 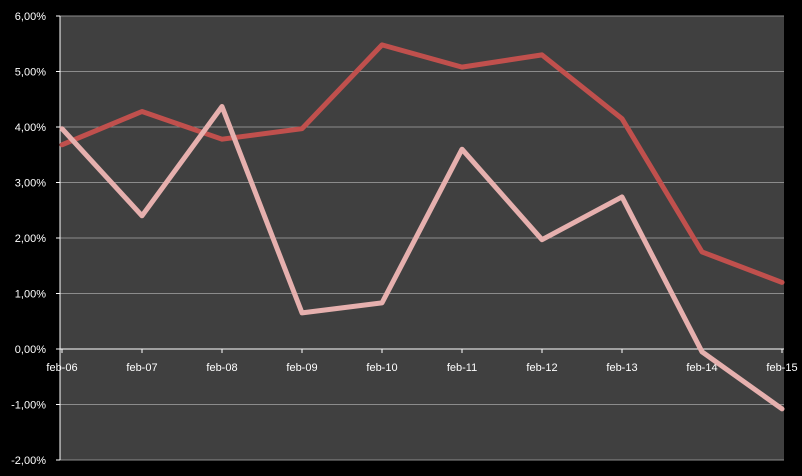 What do you see at coordinates (141, 368) in the screenshot?
I see `x-tick-label: feb-07` at bounding box center [141, 368].